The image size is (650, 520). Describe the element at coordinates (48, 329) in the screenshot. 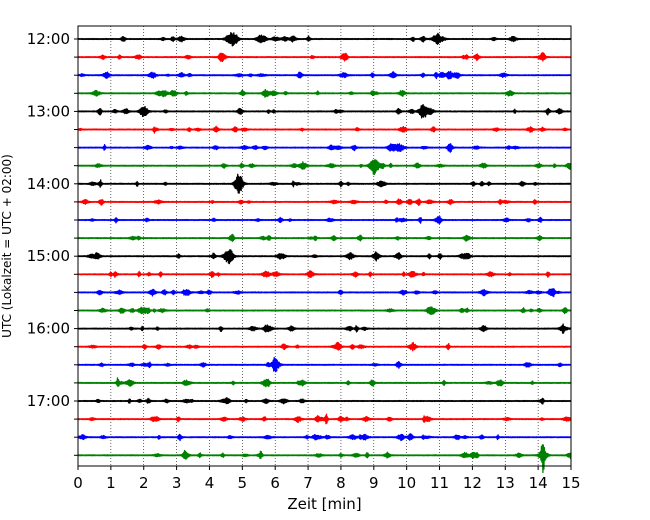

I see `y-tick-label: 16:00` at that location.